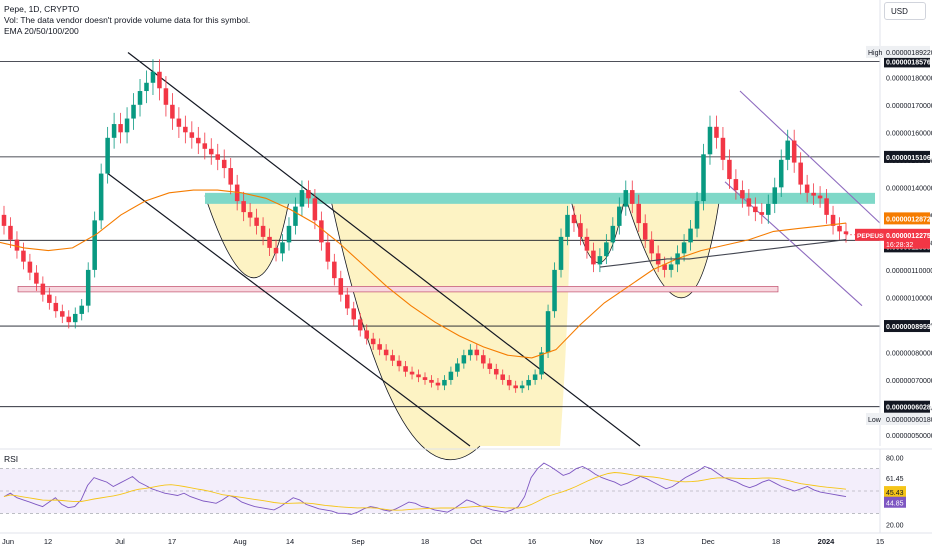 The width and height of the screenshot is (932, 550). I want to click on rsi-tick-label: 80.00, so click(895, 459).